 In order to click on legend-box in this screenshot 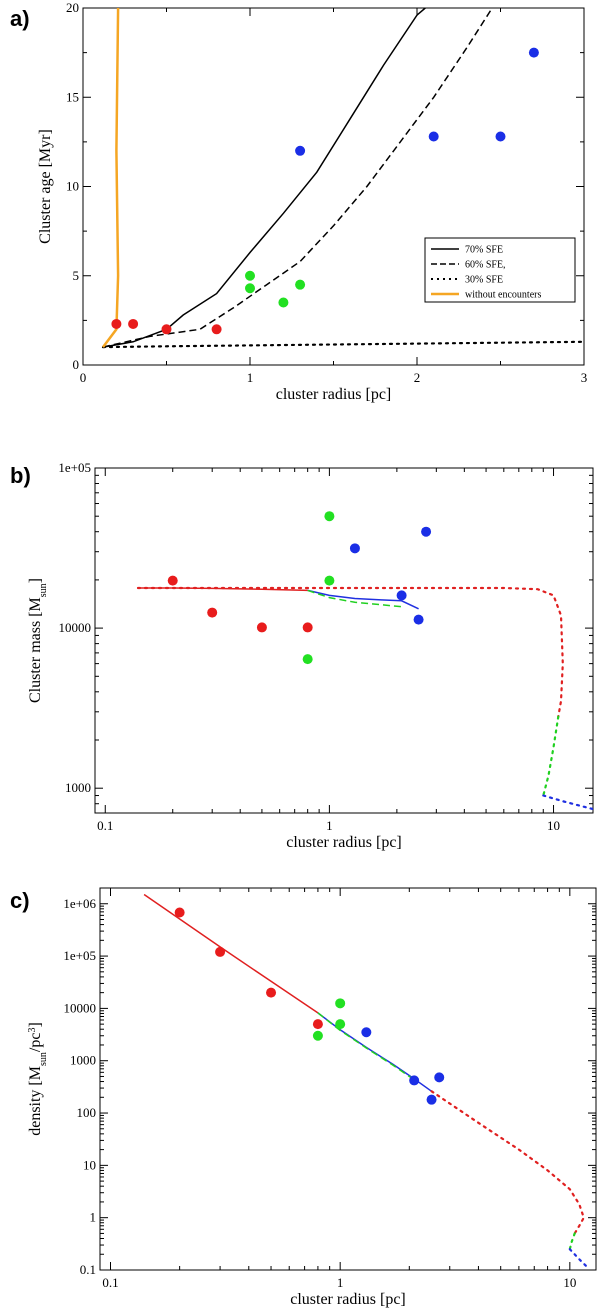, I will do `click(500, 270)`.